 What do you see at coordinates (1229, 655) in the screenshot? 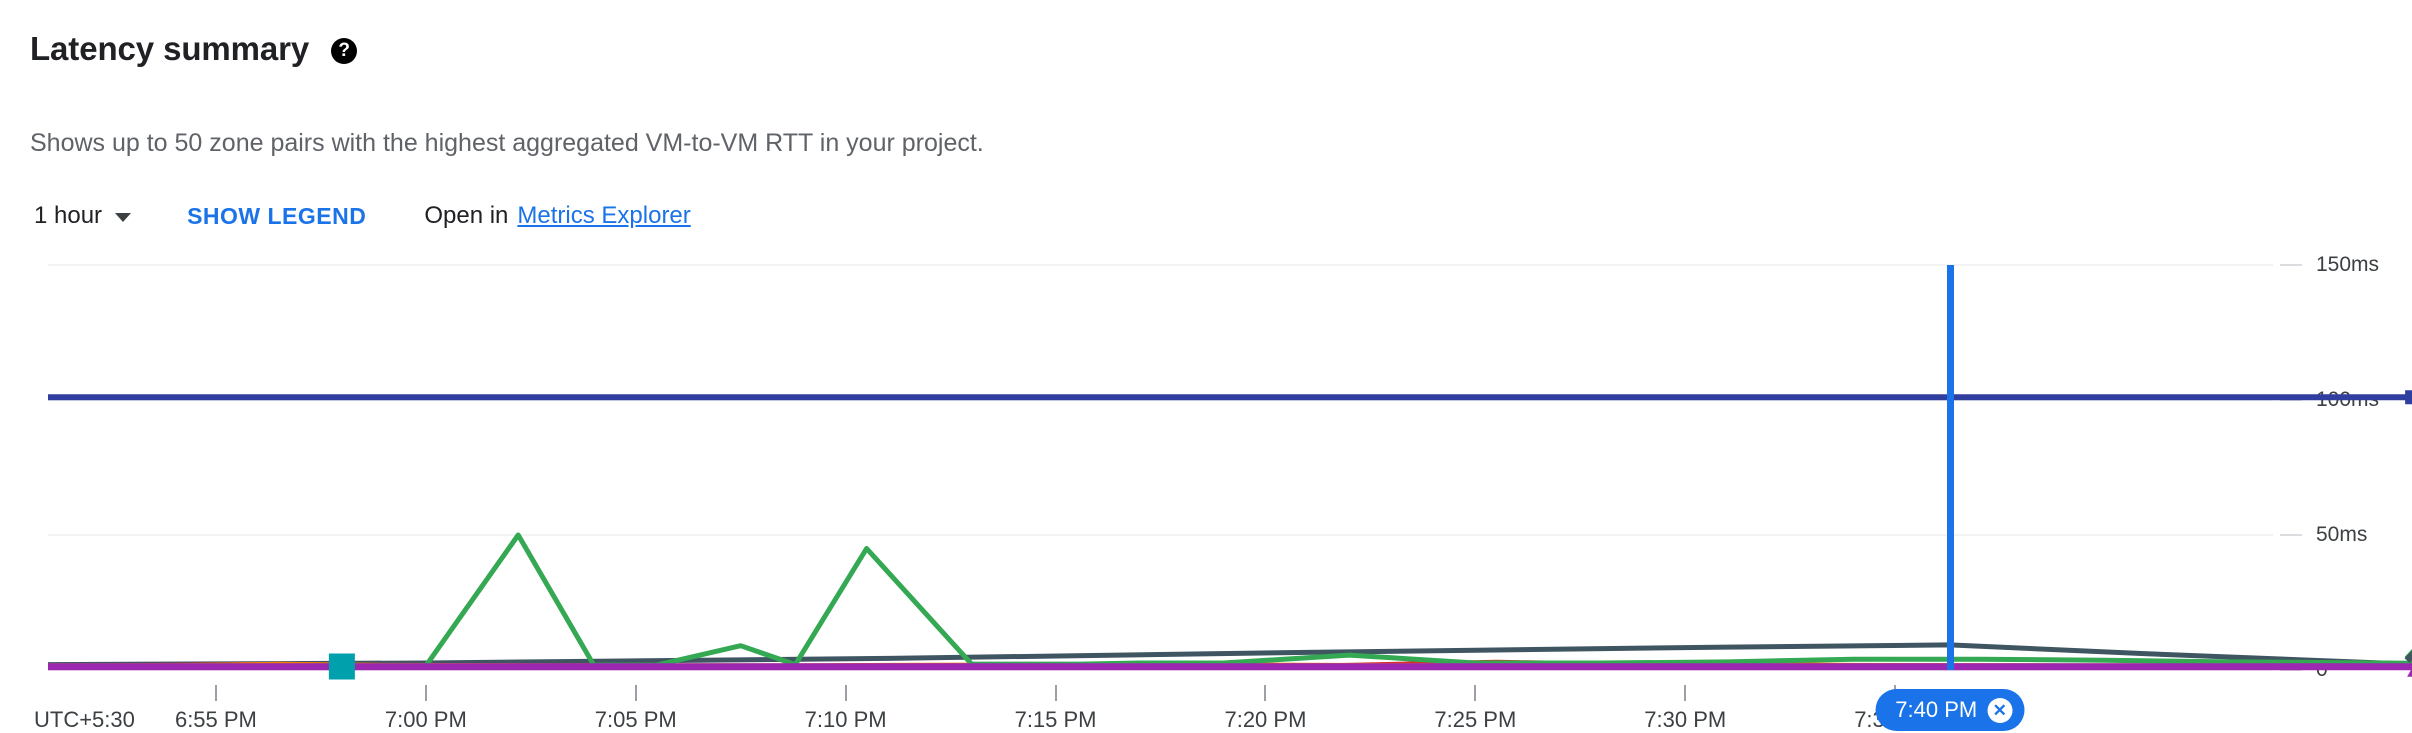
I see `series-line` at bounding box center [1229, 655].